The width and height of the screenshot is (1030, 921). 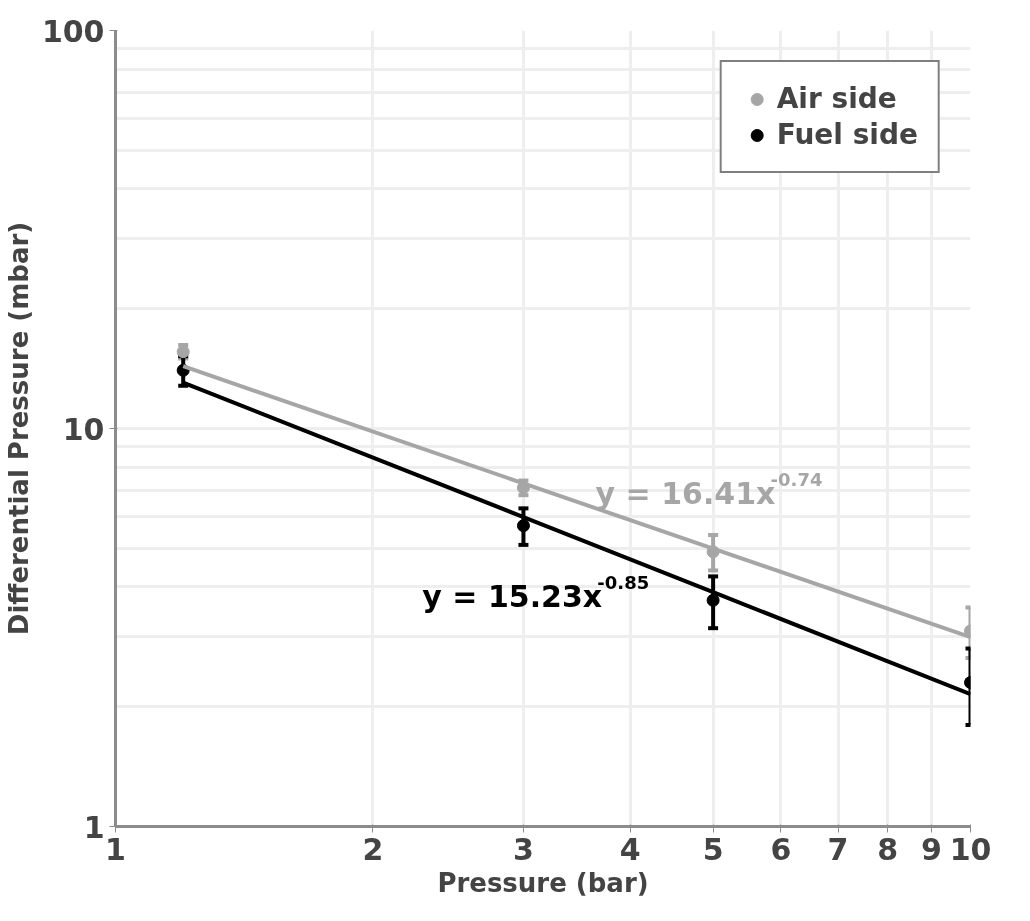 What do you see at coordinates (713, 849) in the screenshot?
I see `x-tick-label: 5` at bounding box center [713, 849].